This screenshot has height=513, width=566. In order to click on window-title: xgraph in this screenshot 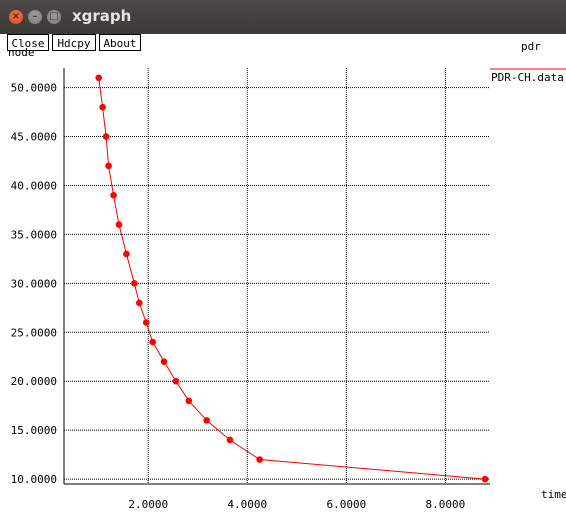, I will do `click(102, 16)`.